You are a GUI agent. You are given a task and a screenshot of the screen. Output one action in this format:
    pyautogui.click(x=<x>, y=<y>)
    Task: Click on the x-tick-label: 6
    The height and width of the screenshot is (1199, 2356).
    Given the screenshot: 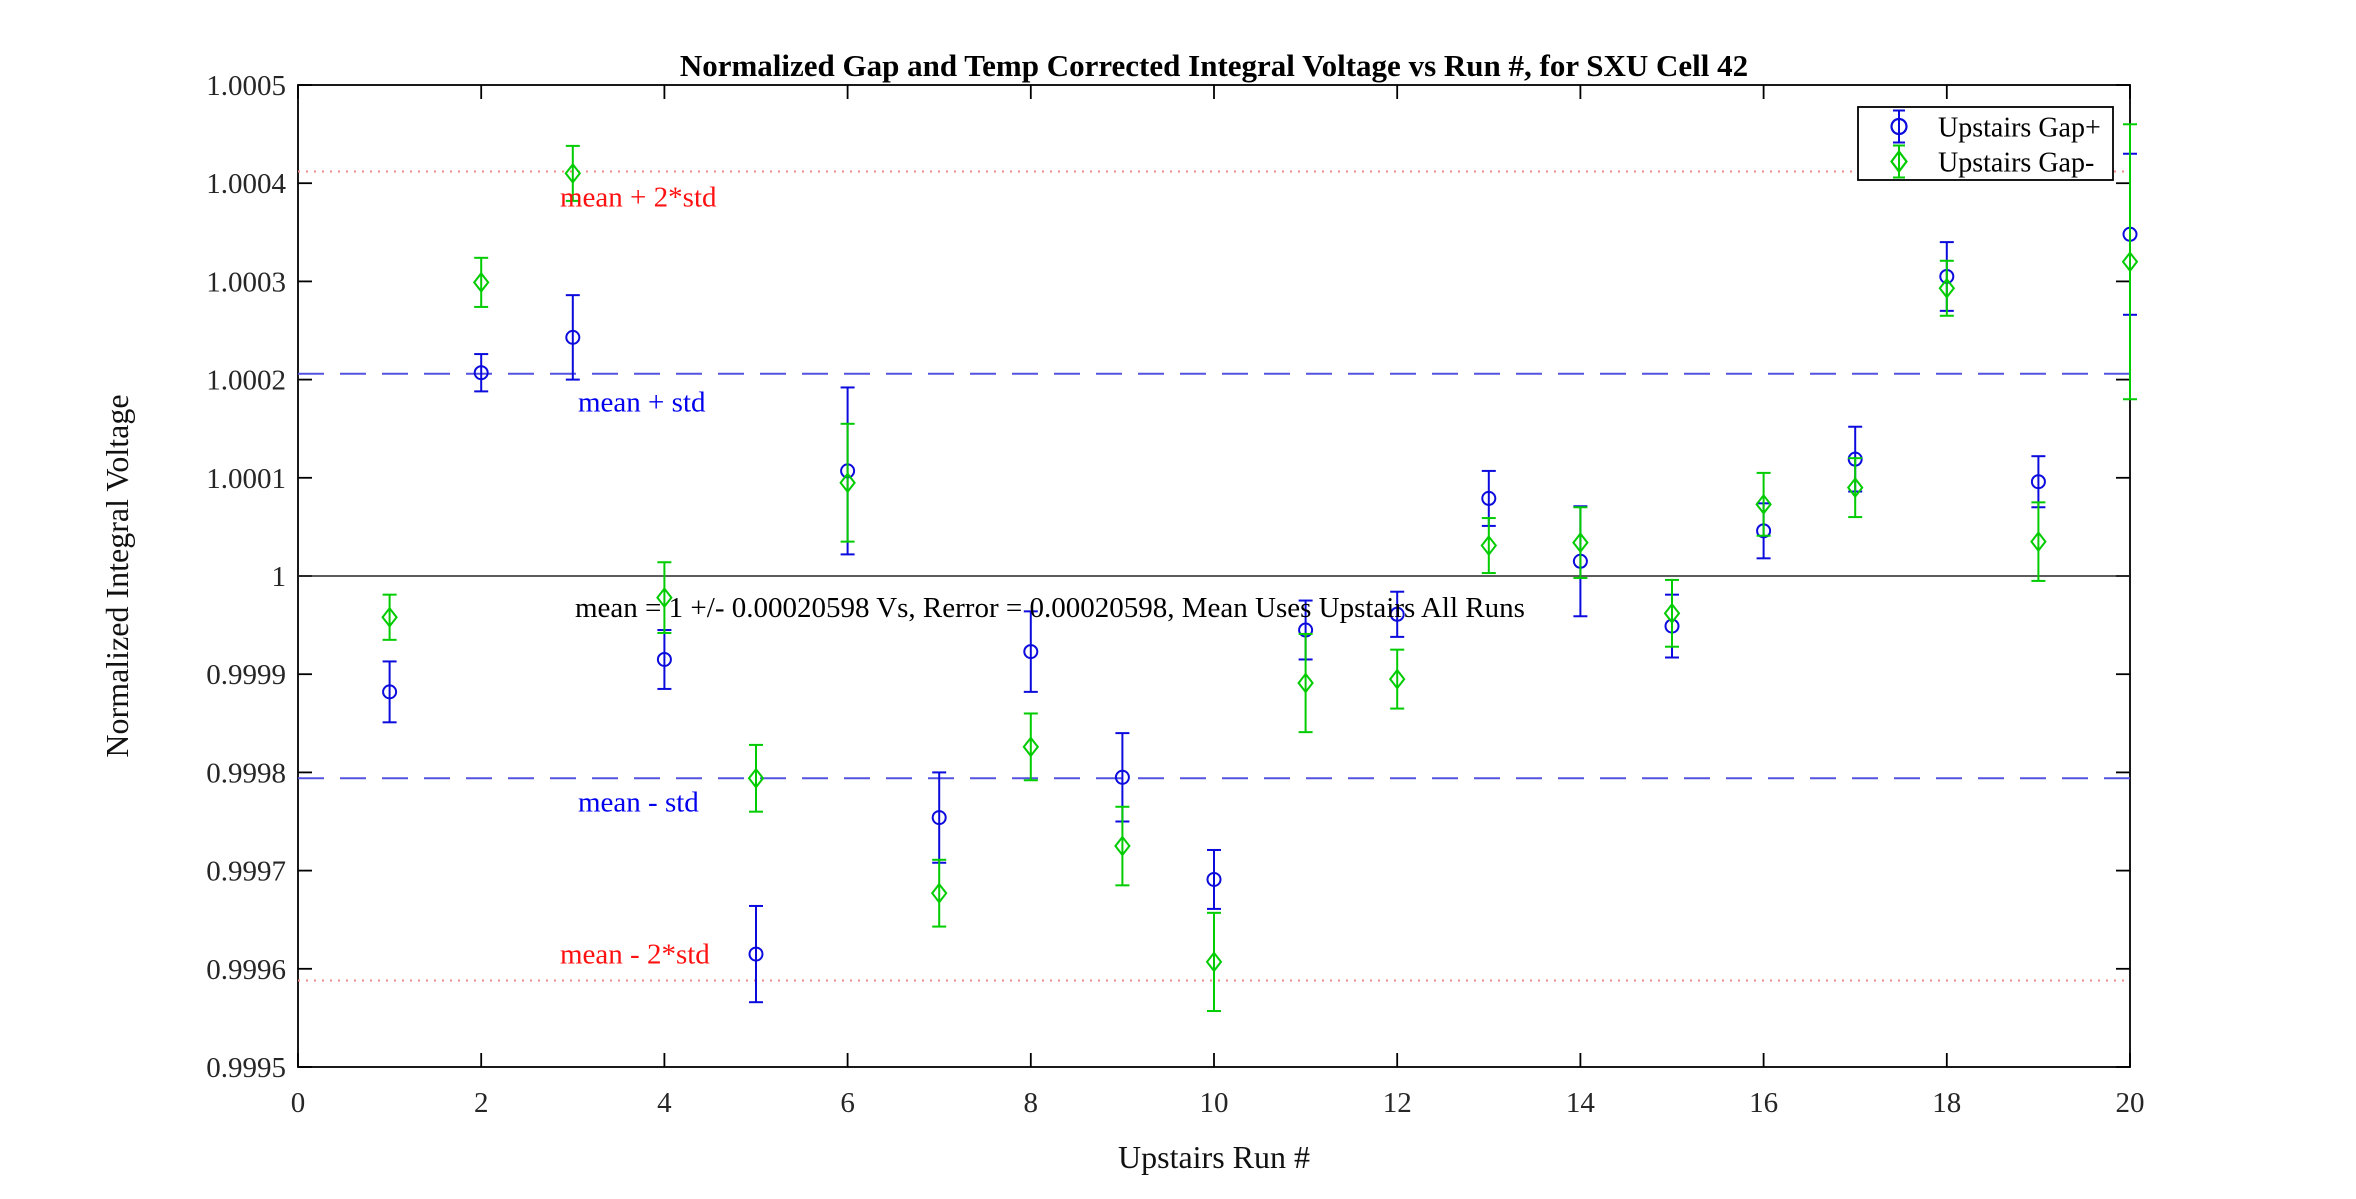 What is the action you would take?
    pyautogui.click(x=847, y=1103)
    